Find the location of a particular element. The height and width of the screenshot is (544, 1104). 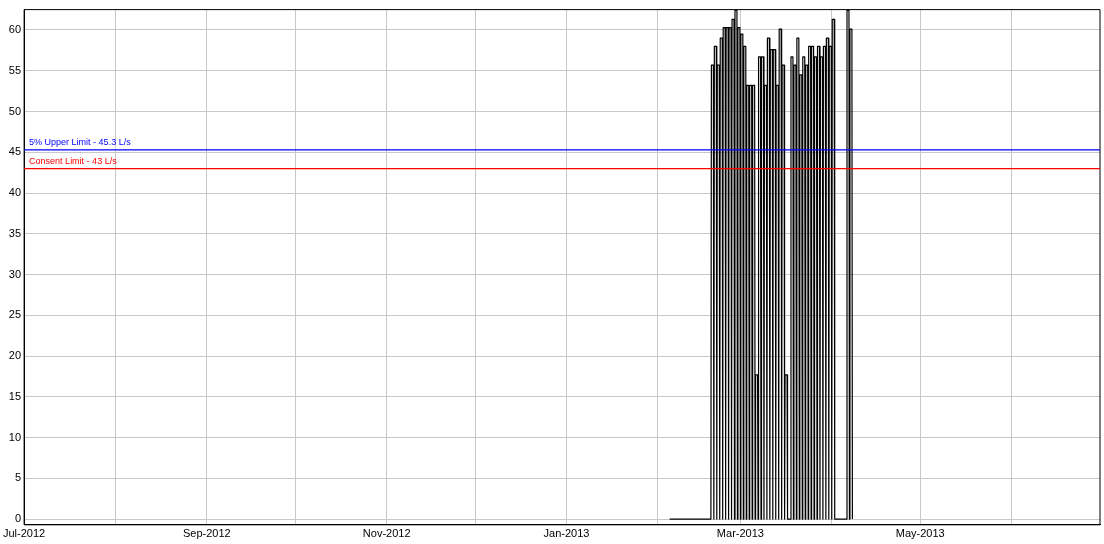

y-tick-label: 30 is located at coordinates (15, 273).